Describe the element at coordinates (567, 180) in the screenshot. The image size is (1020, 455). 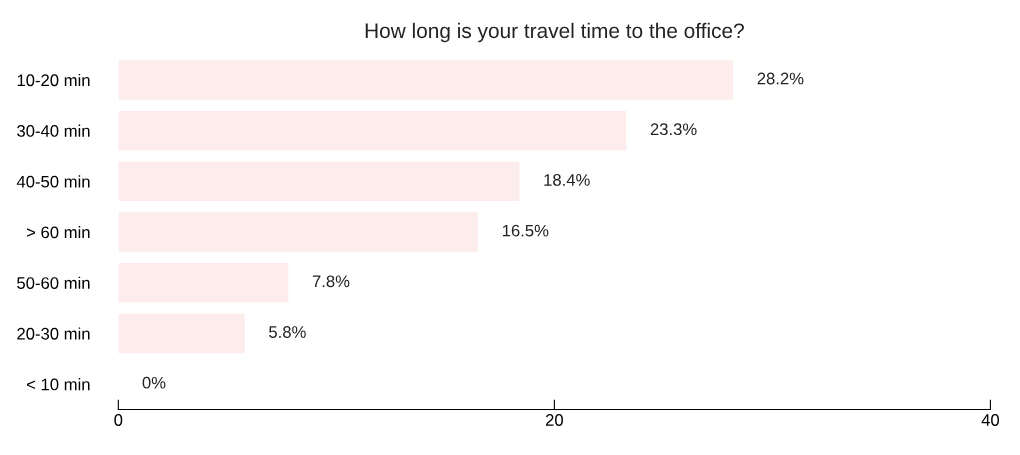
I see `data-label: 18.4%` at that location.